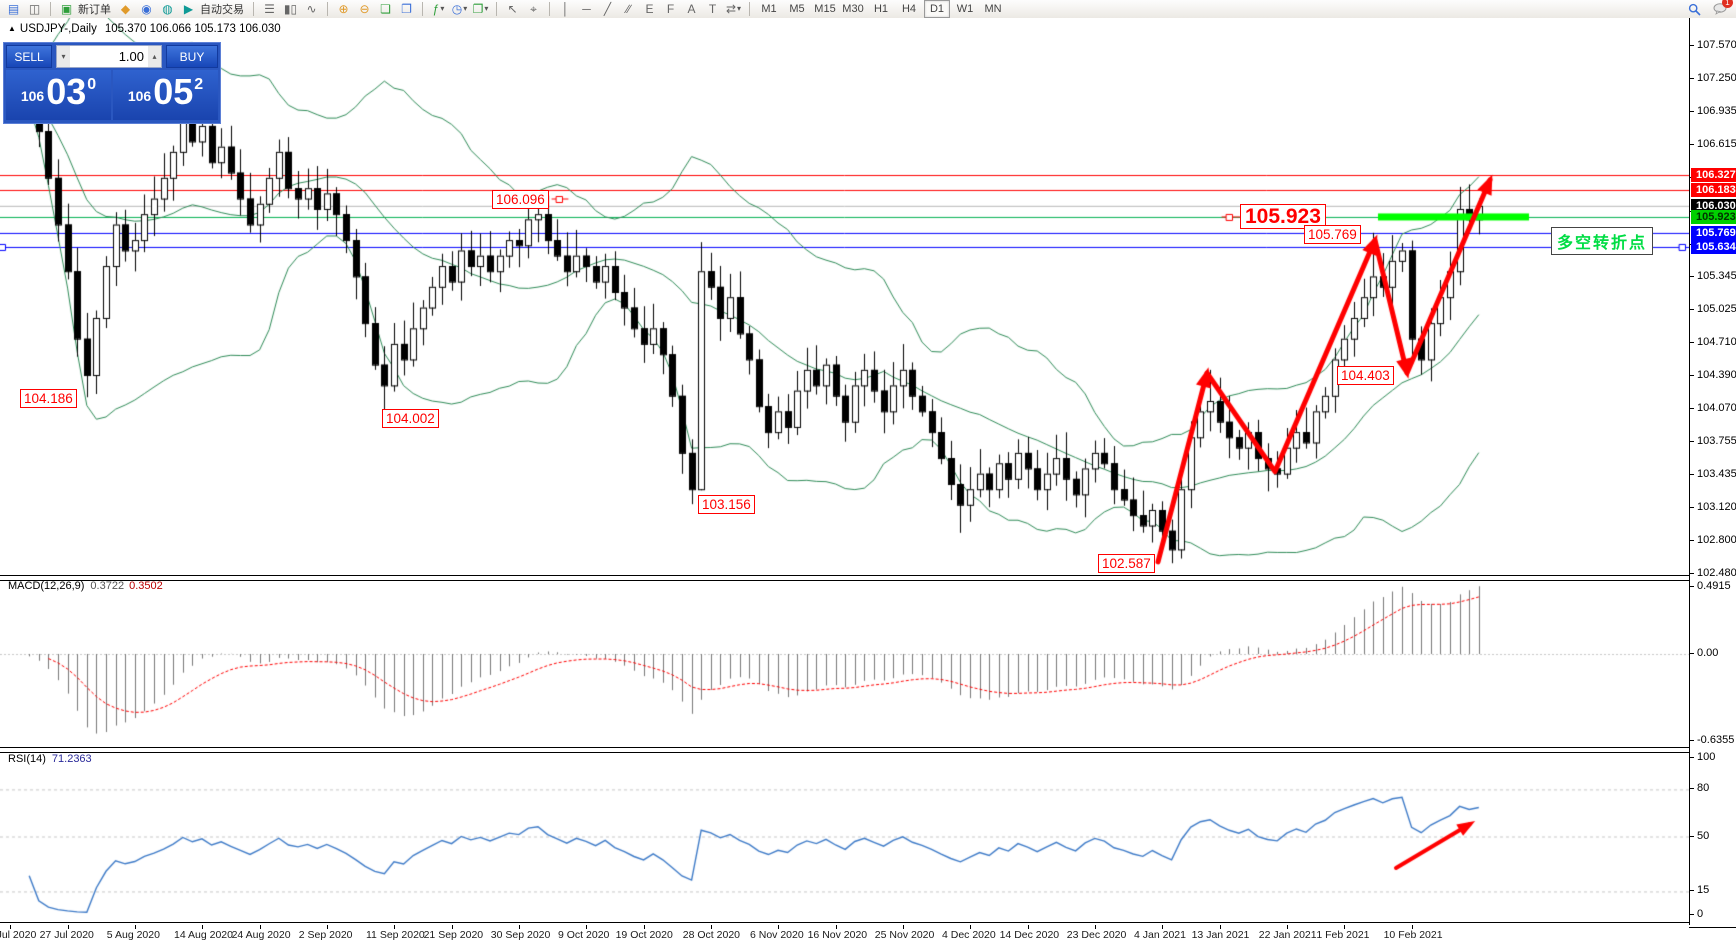  What do you see at coordinates (777, 935) in the screenshot?
I see `date-label: 6 Nov 2020` at bounding box center [777, 935].